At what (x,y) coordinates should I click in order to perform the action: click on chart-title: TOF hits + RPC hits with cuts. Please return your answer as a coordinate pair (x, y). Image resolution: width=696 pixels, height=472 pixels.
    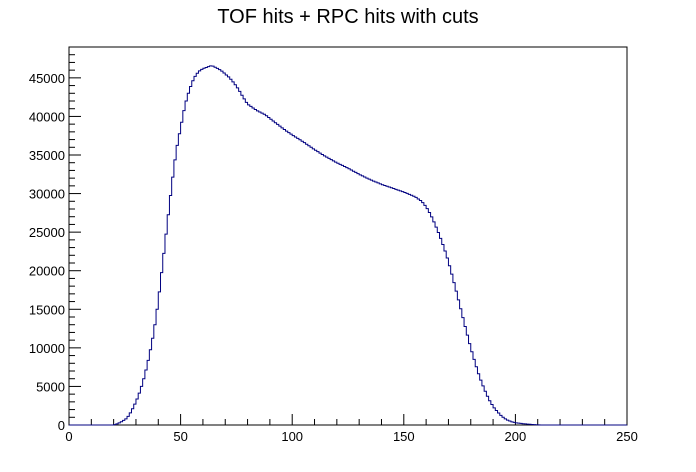
    Looking at the image, I should click on (347, 17).